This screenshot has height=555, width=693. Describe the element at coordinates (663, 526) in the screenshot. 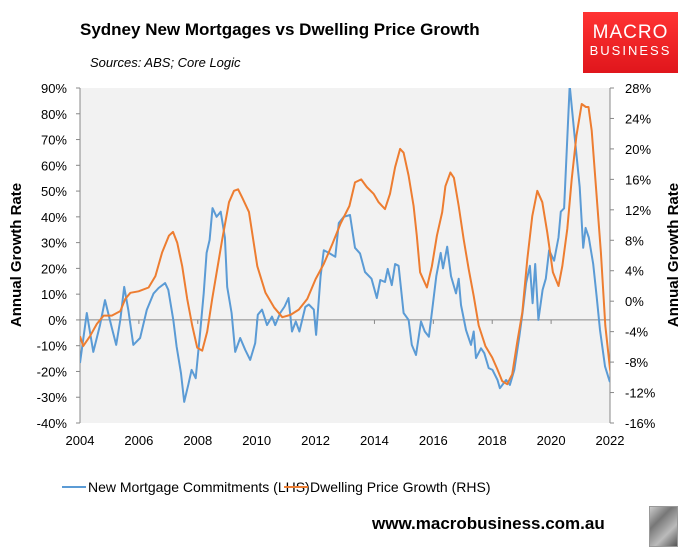

I see `wolf-logo-icon` at that location.